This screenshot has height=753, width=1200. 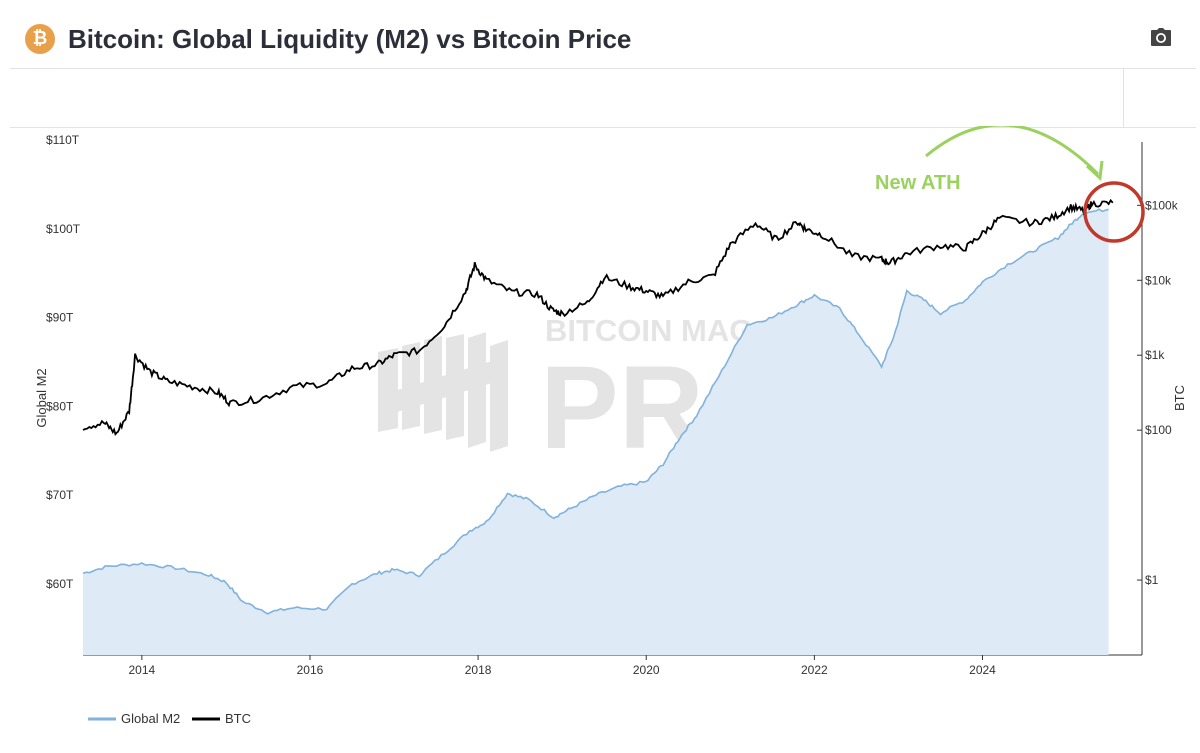 What do you see at coordinates (1161, 37) in the screenshot?
I see `camera-icon` at bounding box center [1161, 37].